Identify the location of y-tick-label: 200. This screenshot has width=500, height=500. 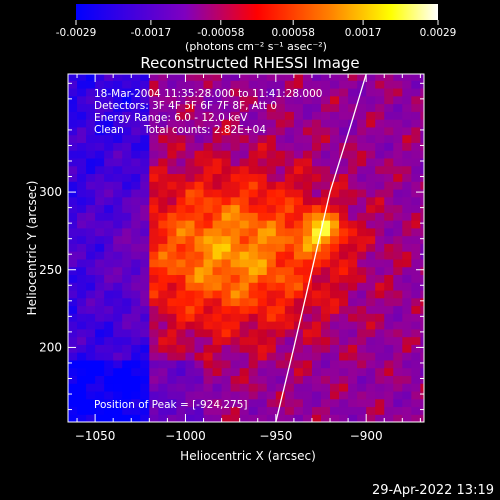
(50, 347).